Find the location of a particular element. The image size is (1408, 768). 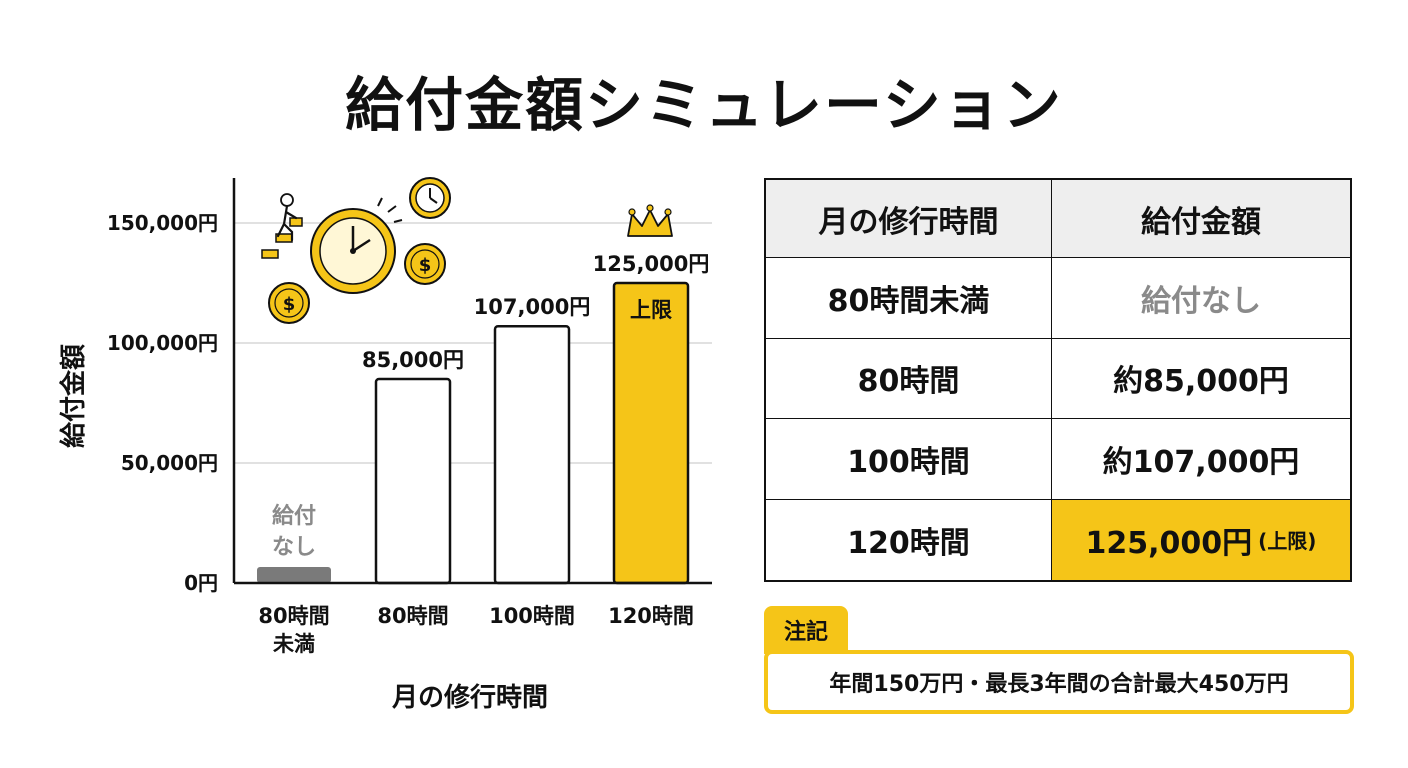

data-label: 125,000円 is located at coordinates (651, 264).